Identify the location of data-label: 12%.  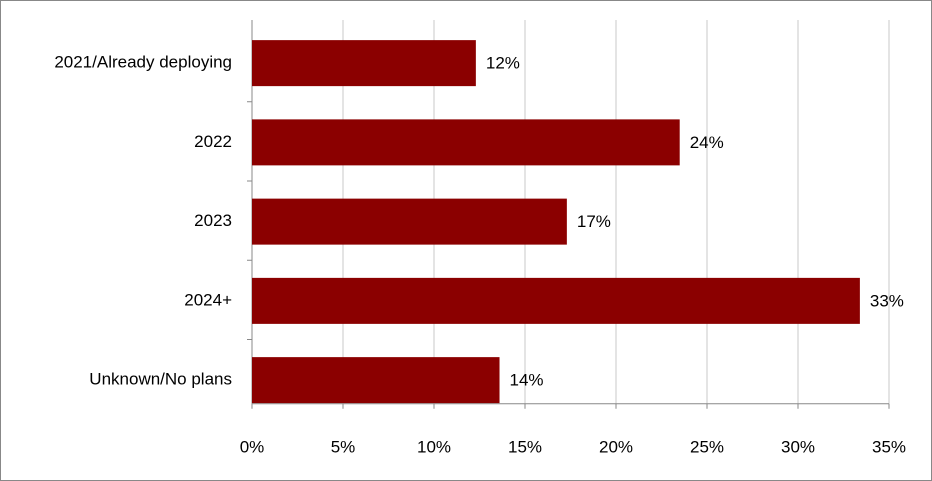
(503, 63).